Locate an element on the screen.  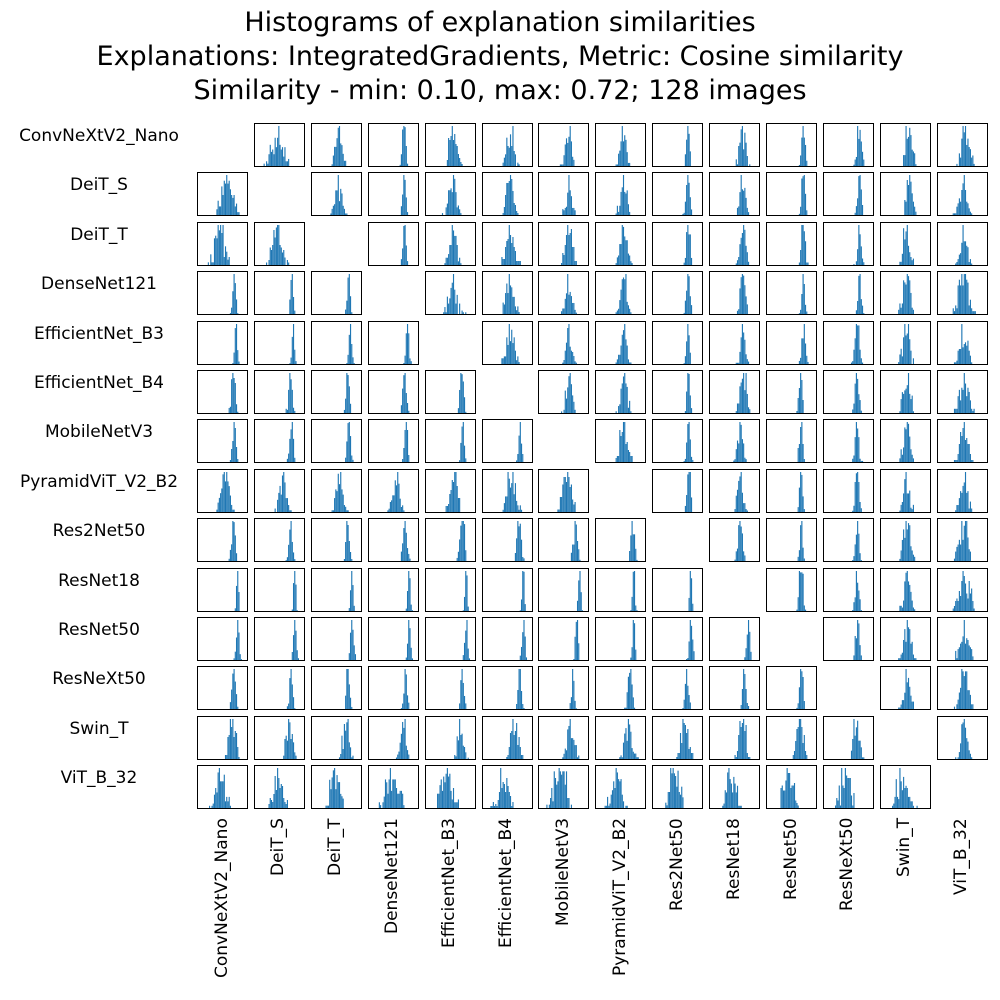
histogram-efficientnet-b4-vs-resnext50 is located at coordinates (848, 392).